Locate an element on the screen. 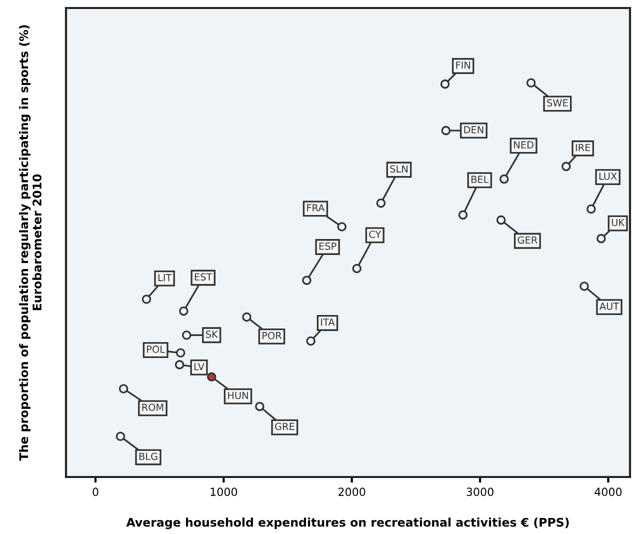 This screenshot has height=534, width=633. annotation: POL is located at coordinates (156, 349).